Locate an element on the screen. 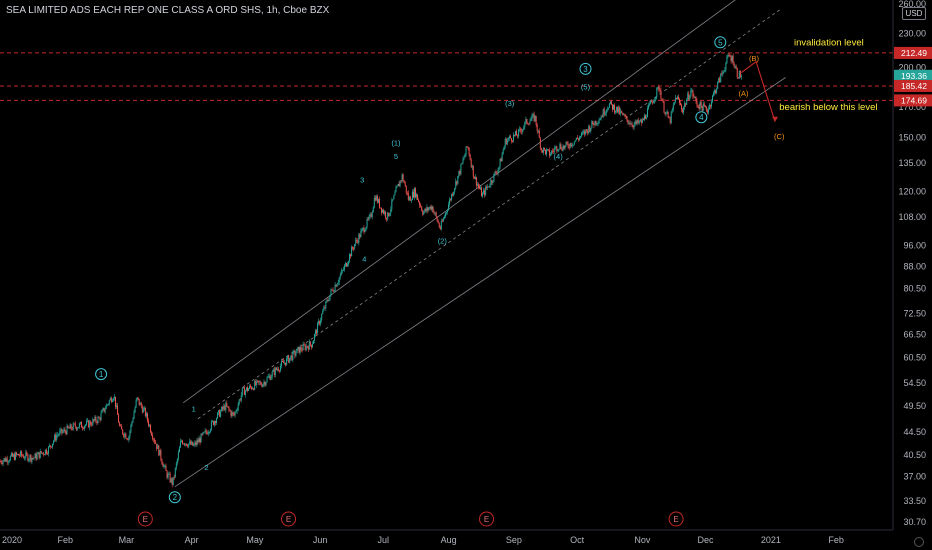 This screenshot has width=932, height=550. y-tick-label: 108.00 is located at coordinates (912, 217).